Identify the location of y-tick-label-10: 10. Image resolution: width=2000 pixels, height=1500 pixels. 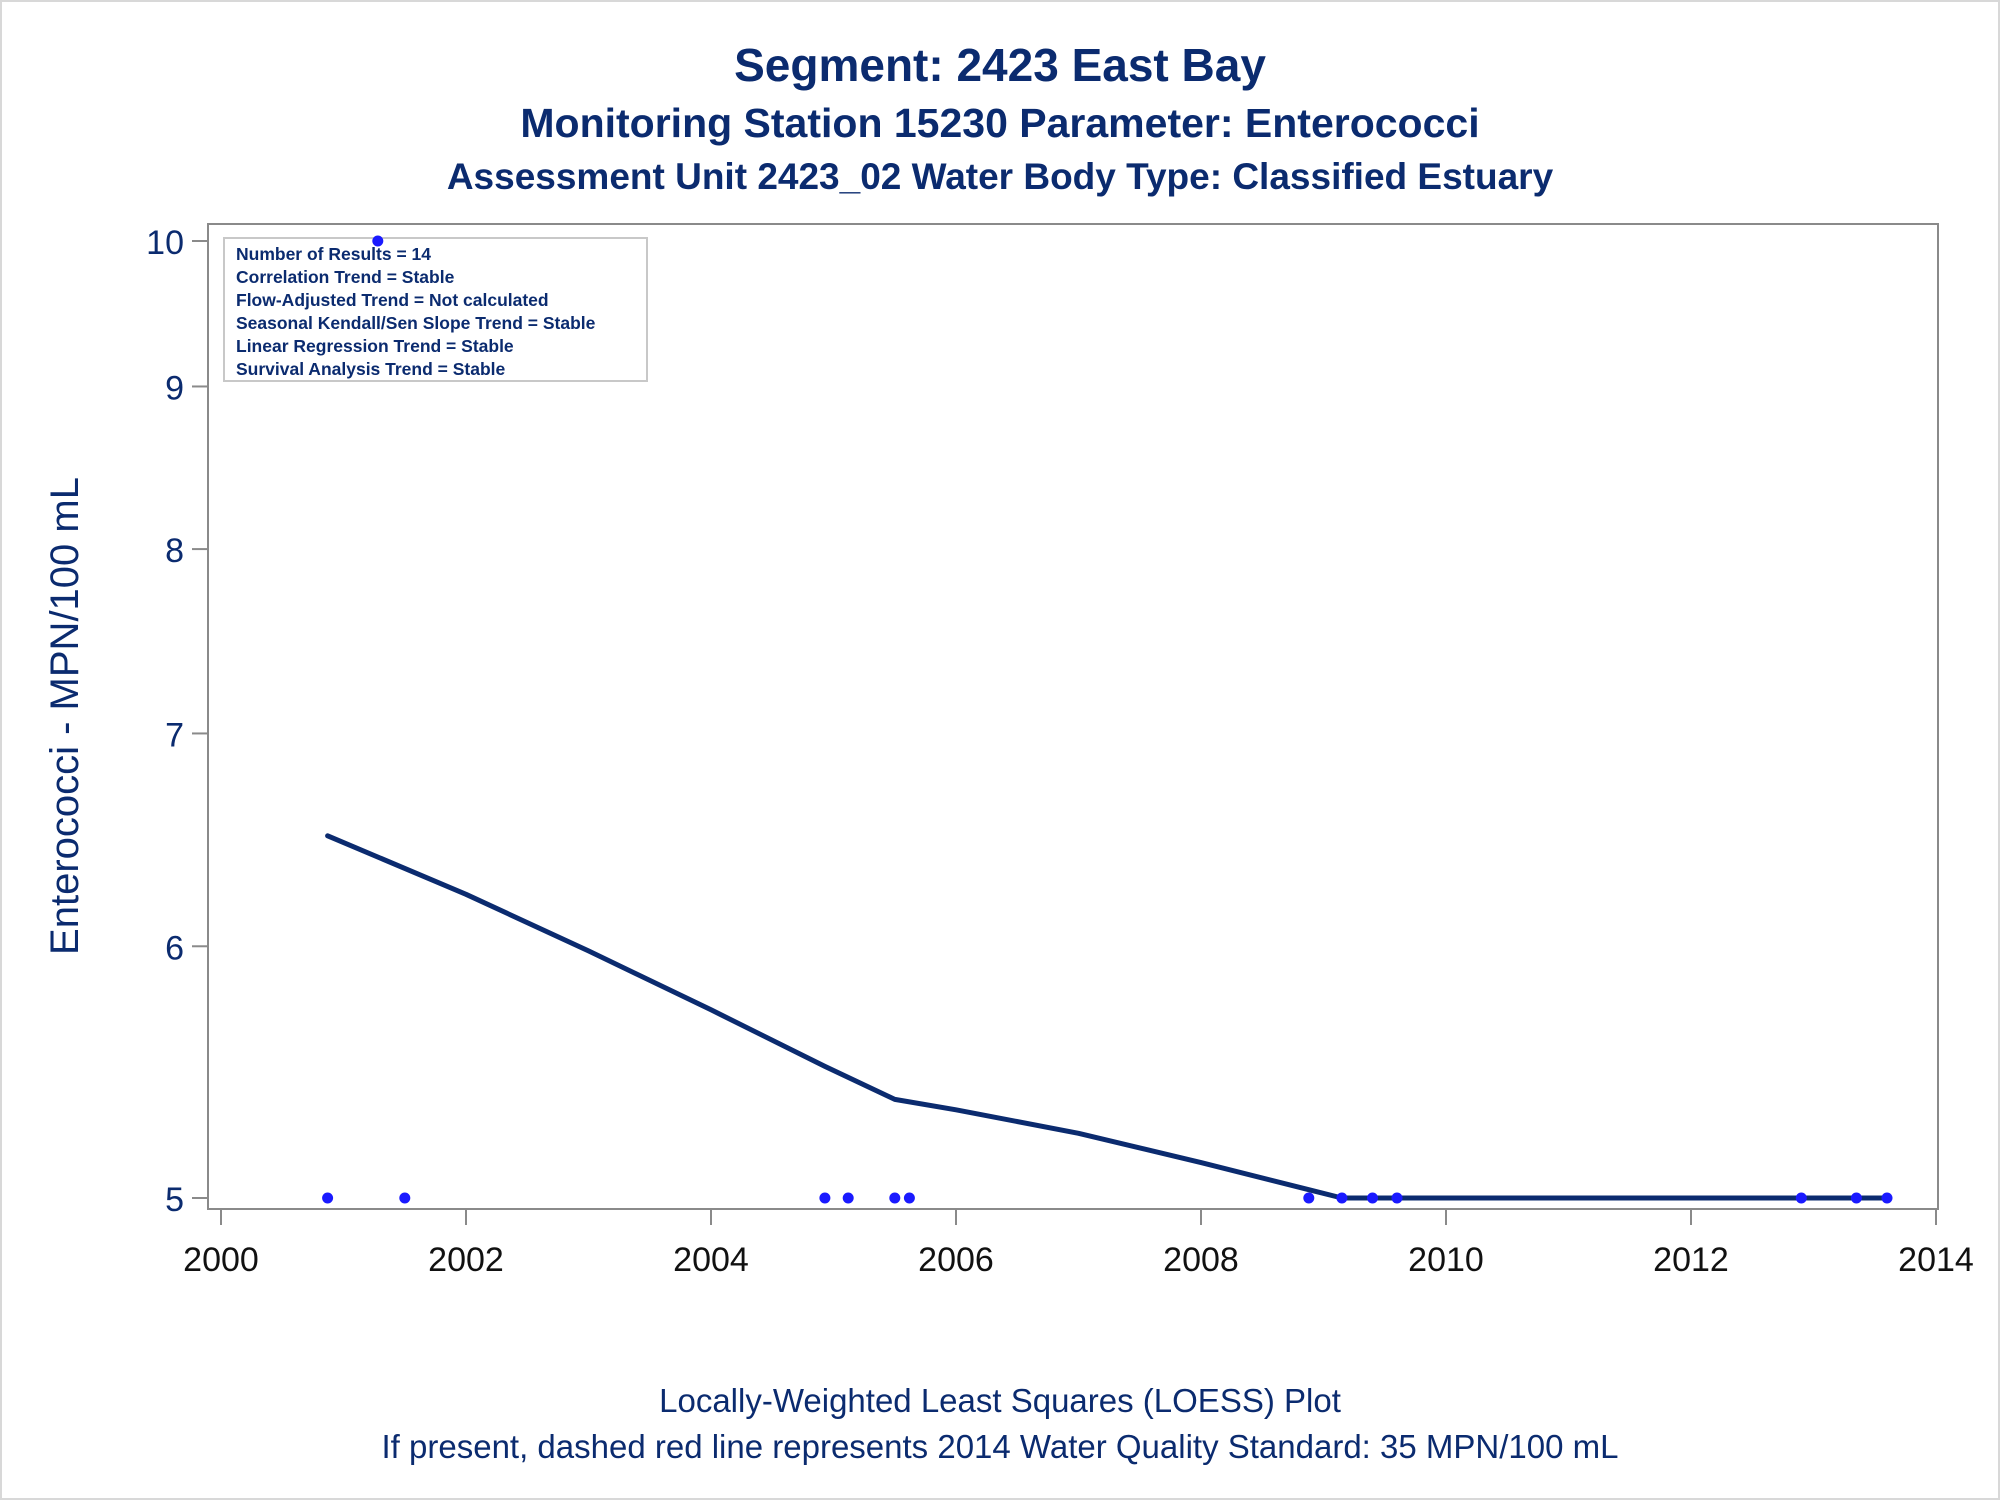
(165, 243).